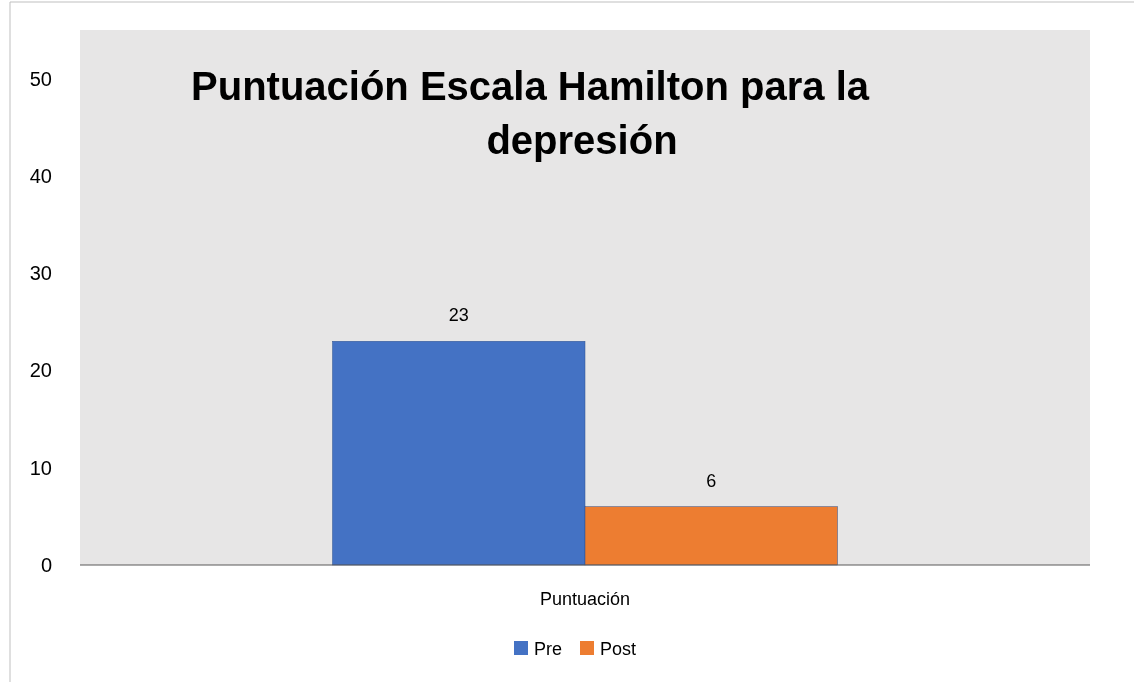  I want to click on y-tick-label: 40, so click(40, 175).